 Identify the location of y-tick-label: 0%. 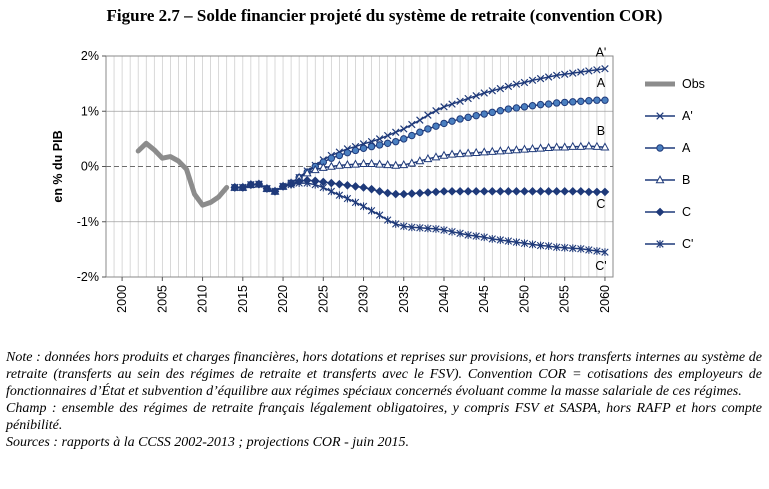
(90, 167).